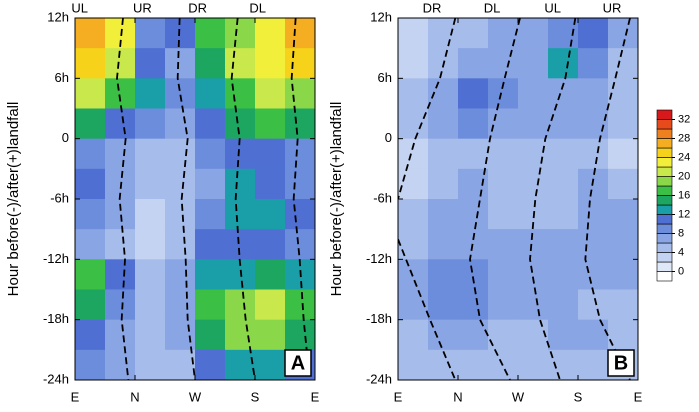 The width and height of the screenshot is (699, 412). What do you see at coordinates (684, 214) in the screenshot?
I see `colorbar-label: 12` at bounding box center [684, 214].